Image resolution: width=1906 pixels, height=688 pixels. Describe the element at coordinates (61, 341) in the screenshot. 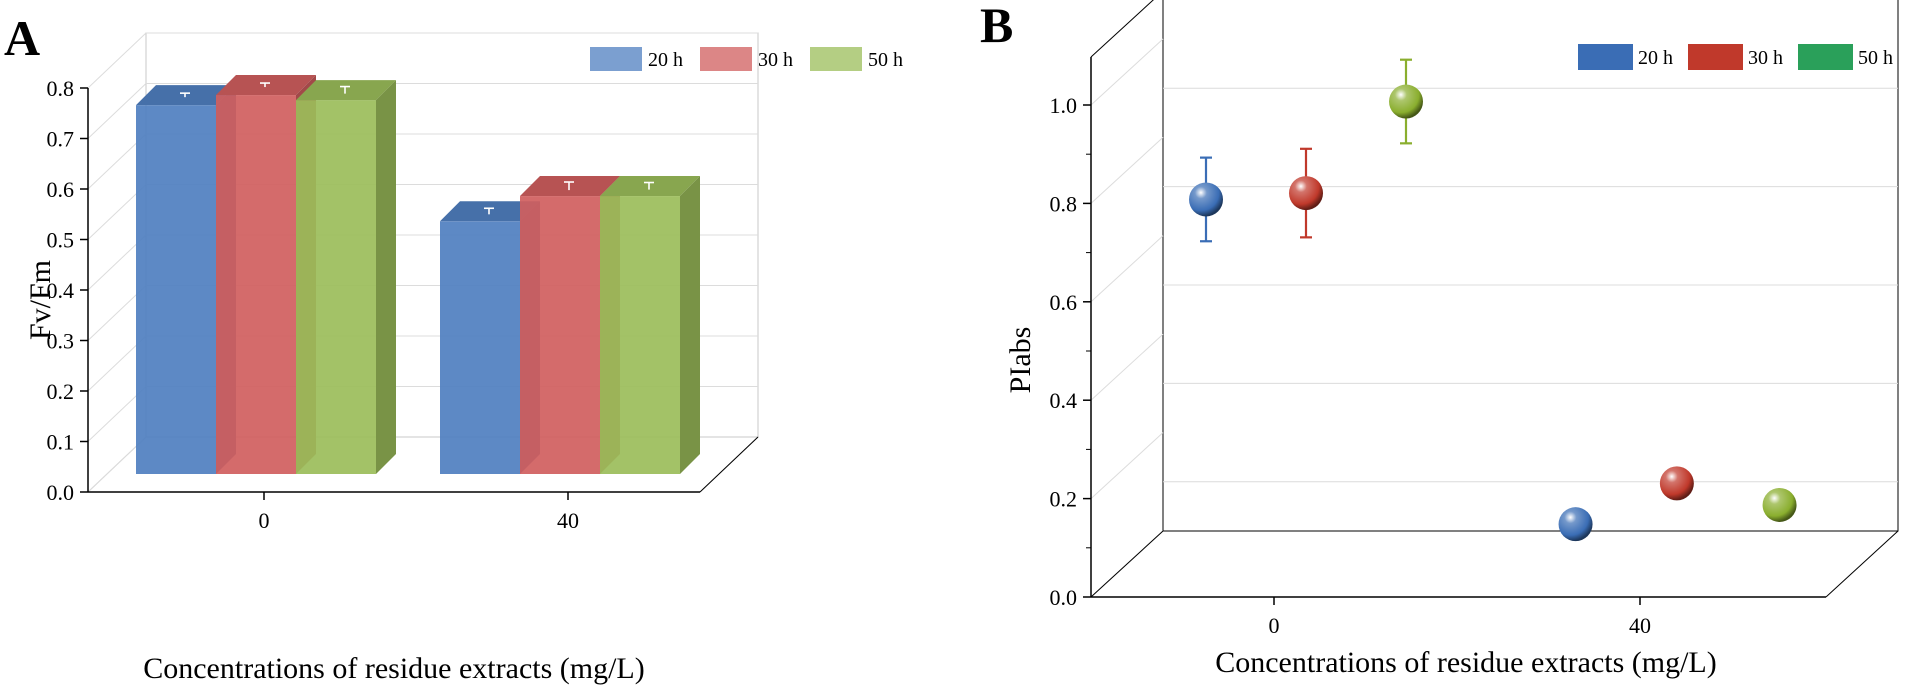

I see `y-tick-label: 0.3` at that location.